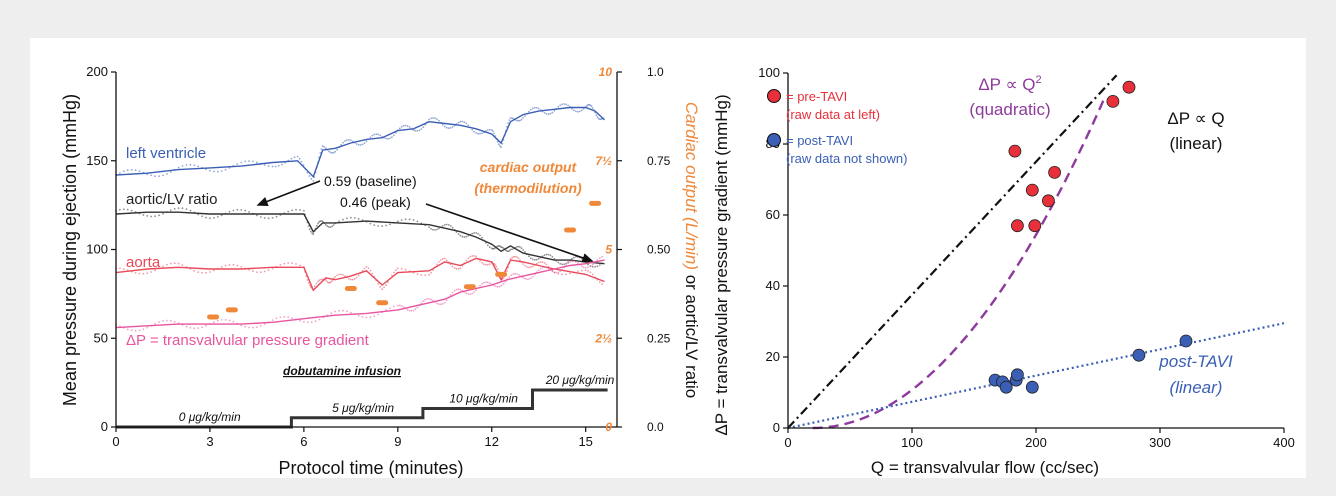 The height and width of the screenshot is (496, 1336). I want to click on legend-post-label: = post-TAVI, so click(819, 140).